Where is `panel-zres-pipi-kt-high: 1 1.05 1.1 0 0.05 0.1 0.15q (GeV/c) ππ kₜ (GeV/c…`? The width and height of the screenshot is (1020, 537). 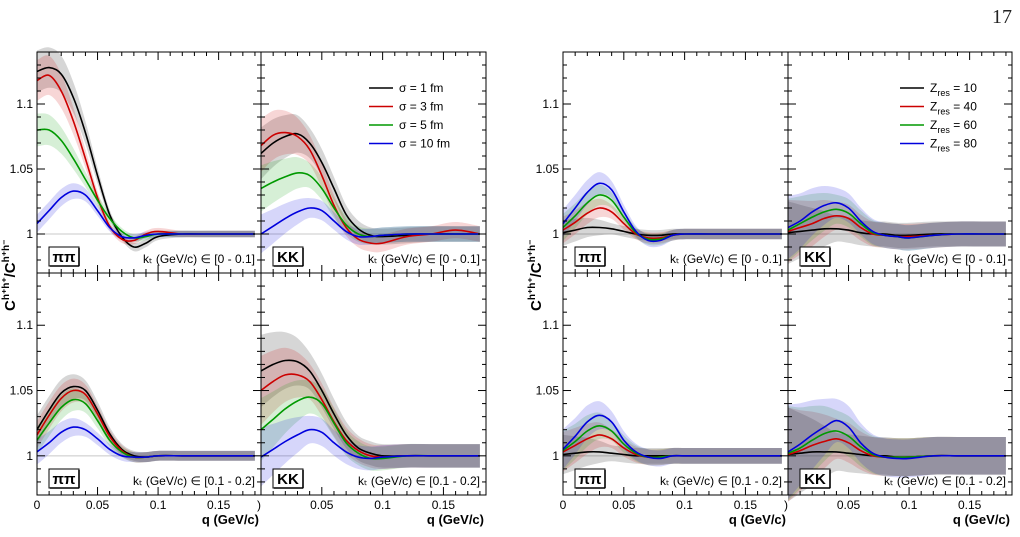
panel-zres-pipi-kt-high: 1 1.05 1.1 0 0.05 0.1 0.15q (GeV/c) ππ kₜ (GeV/c… is located at coordinates (662, 399).